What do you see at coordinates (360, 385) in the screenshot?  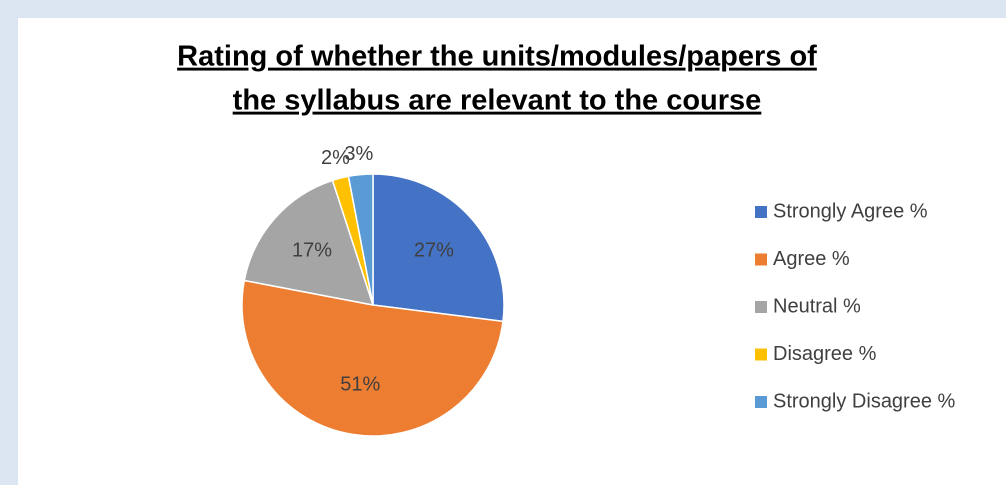 I see `data-label: 51%` at bounding box center [360, 385].